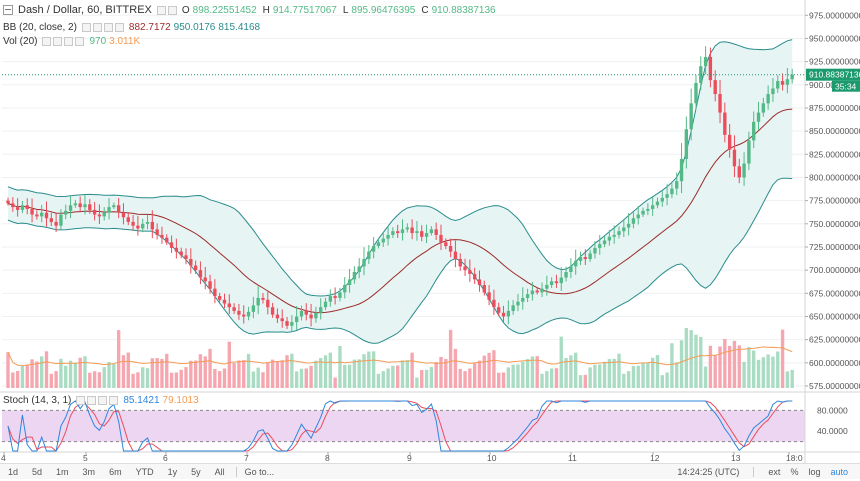 The height and width of the screenshot is (481, 860). I want to click on legend-buttons, so click(166, 10).